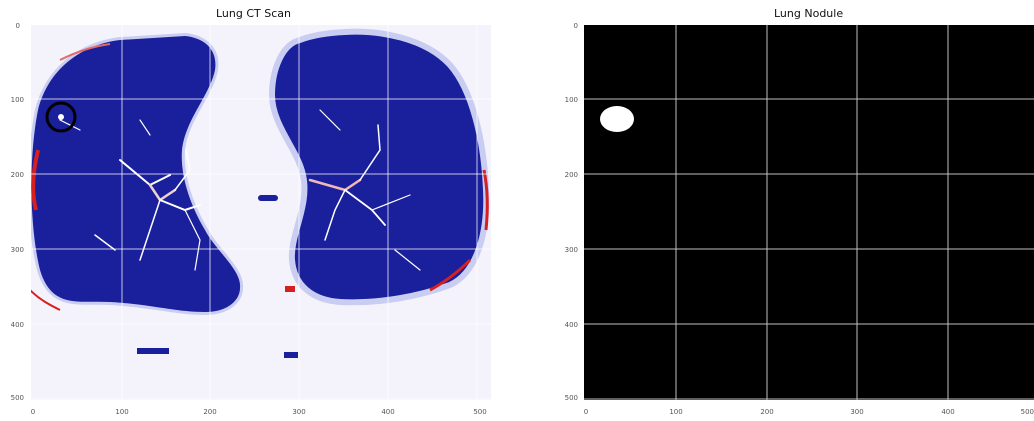  What do you see at coordinates (253, 13) in the screenshot?
I see `ct-scan-title: Lung CT Scan` at bounding box center [253, 13].